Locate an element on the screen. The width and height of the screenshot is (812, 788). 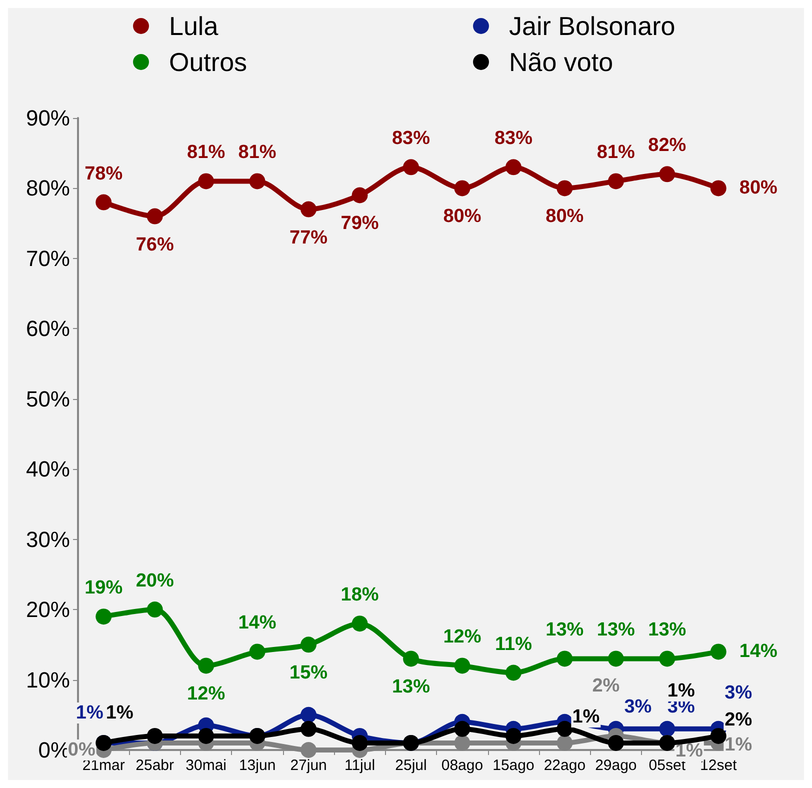
y-tick-label: 90% is located at coordinates (48, 118).